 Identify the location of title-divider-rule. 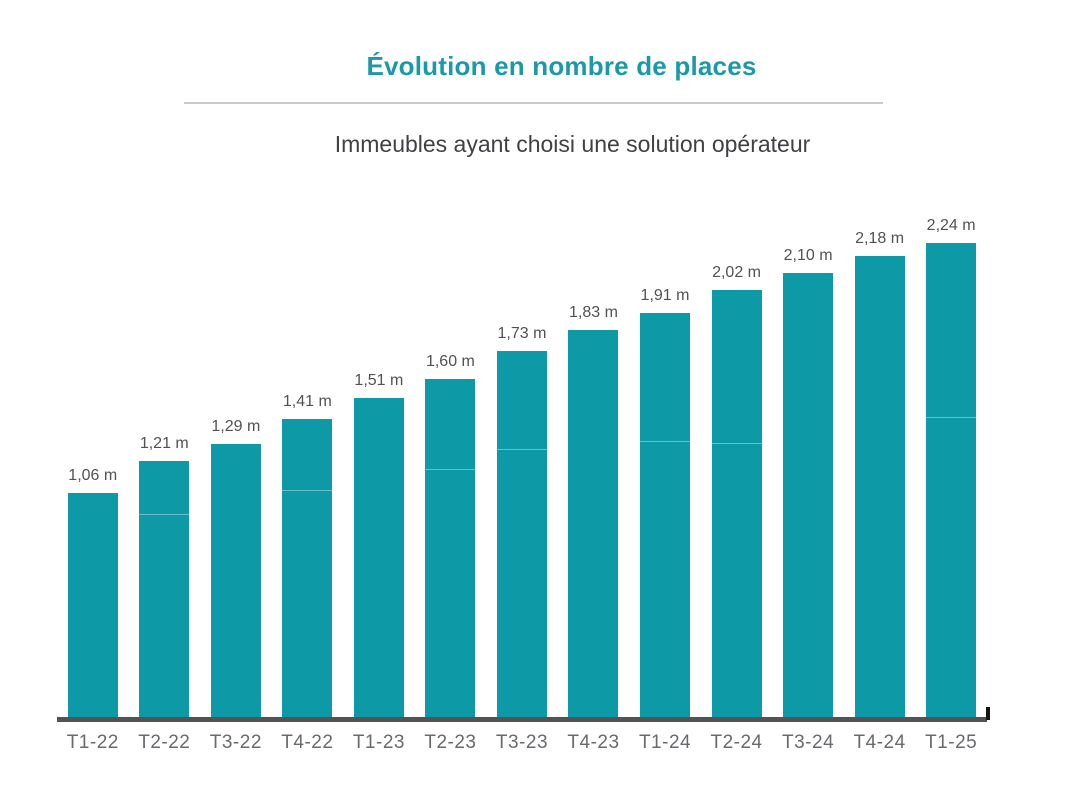
(533, 103).